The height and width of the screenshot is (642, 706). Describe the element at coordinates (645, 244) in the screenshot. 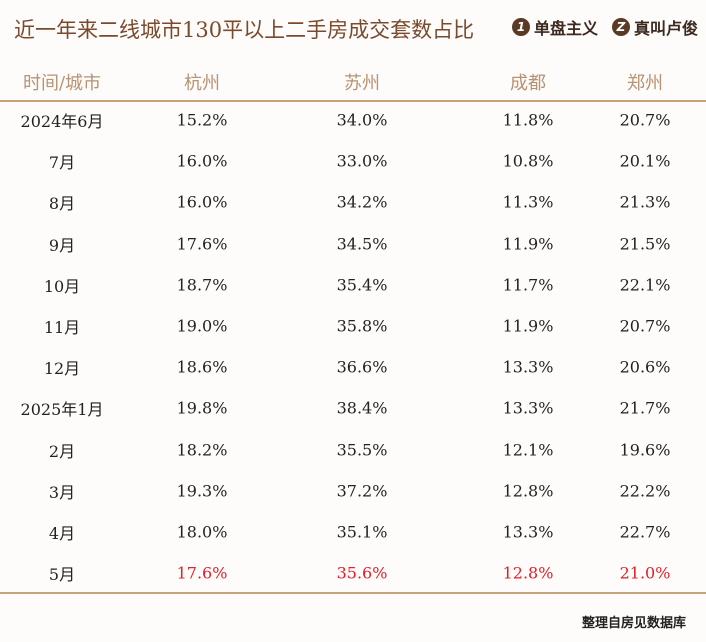

I see `value-cell: 21.5%` at that location.